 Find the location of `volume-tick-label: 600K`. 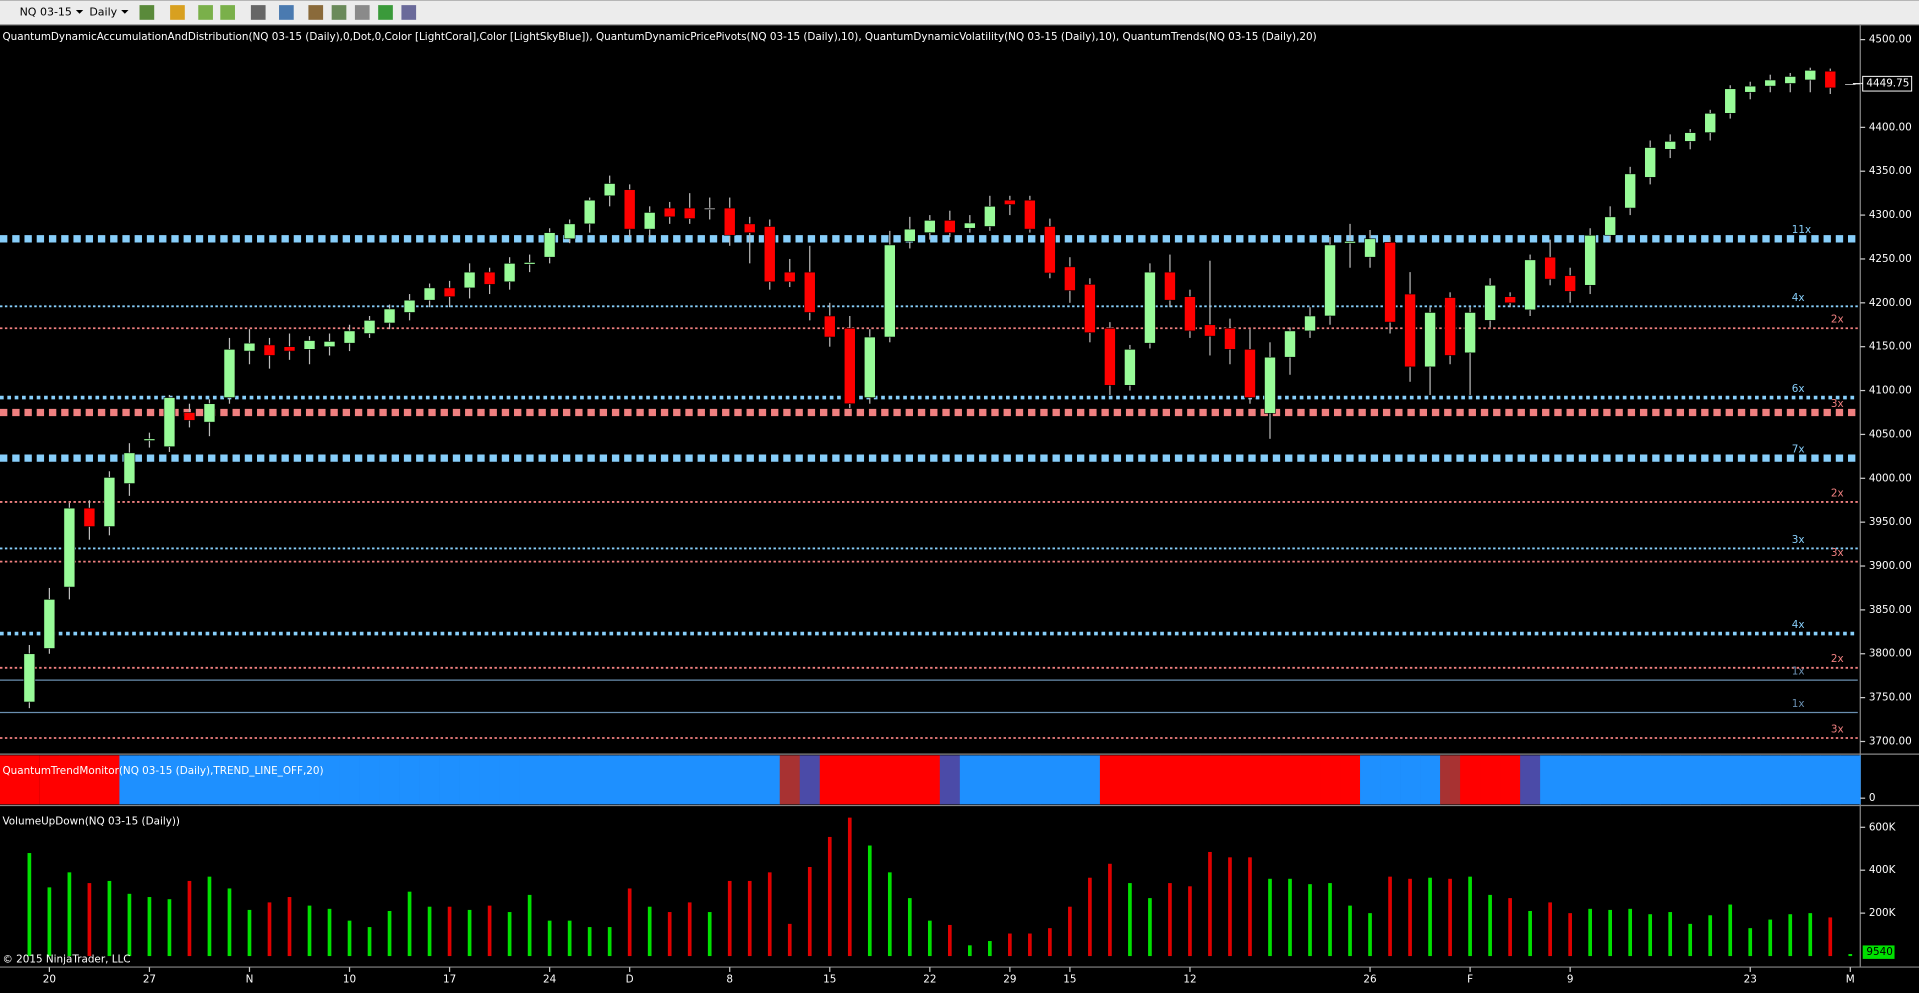

volume-tick-label: 600K is located at coordinates (1883, 827).